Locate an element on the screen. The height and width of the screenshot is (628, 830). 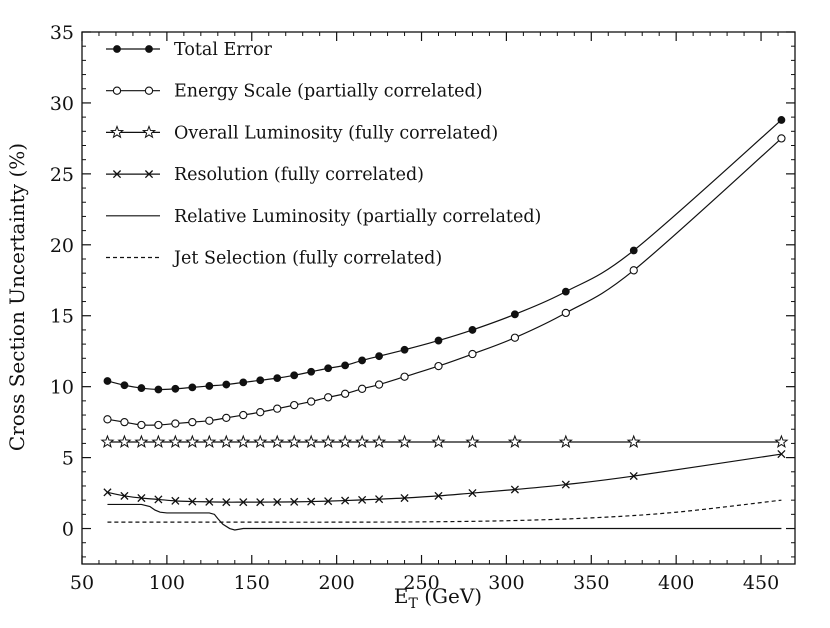
x-tick-label: 400 is located at coordinates (676, 583).